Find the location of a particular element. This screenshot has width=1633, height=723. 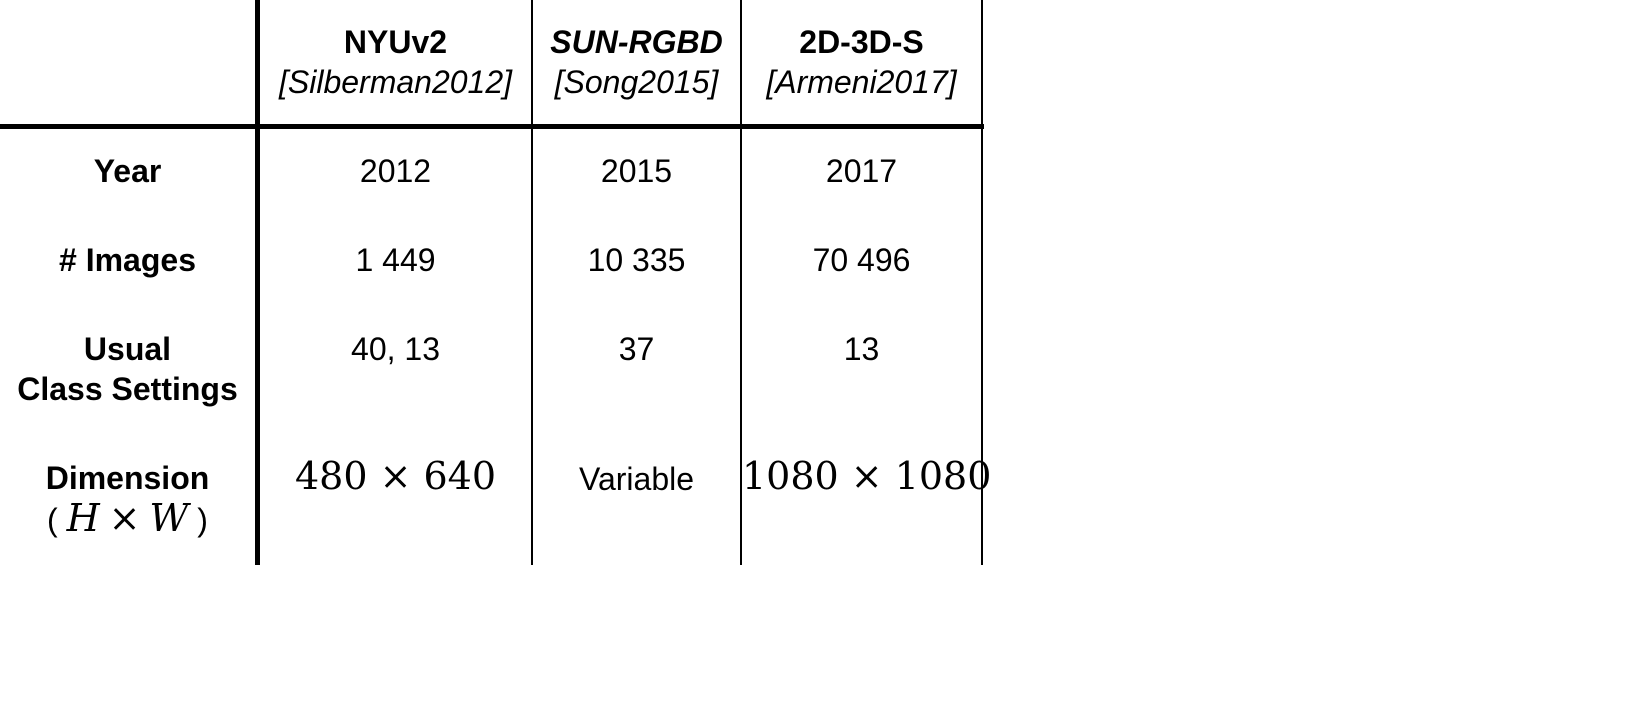

row-label-year: Year is located at coordinates (127, 171).